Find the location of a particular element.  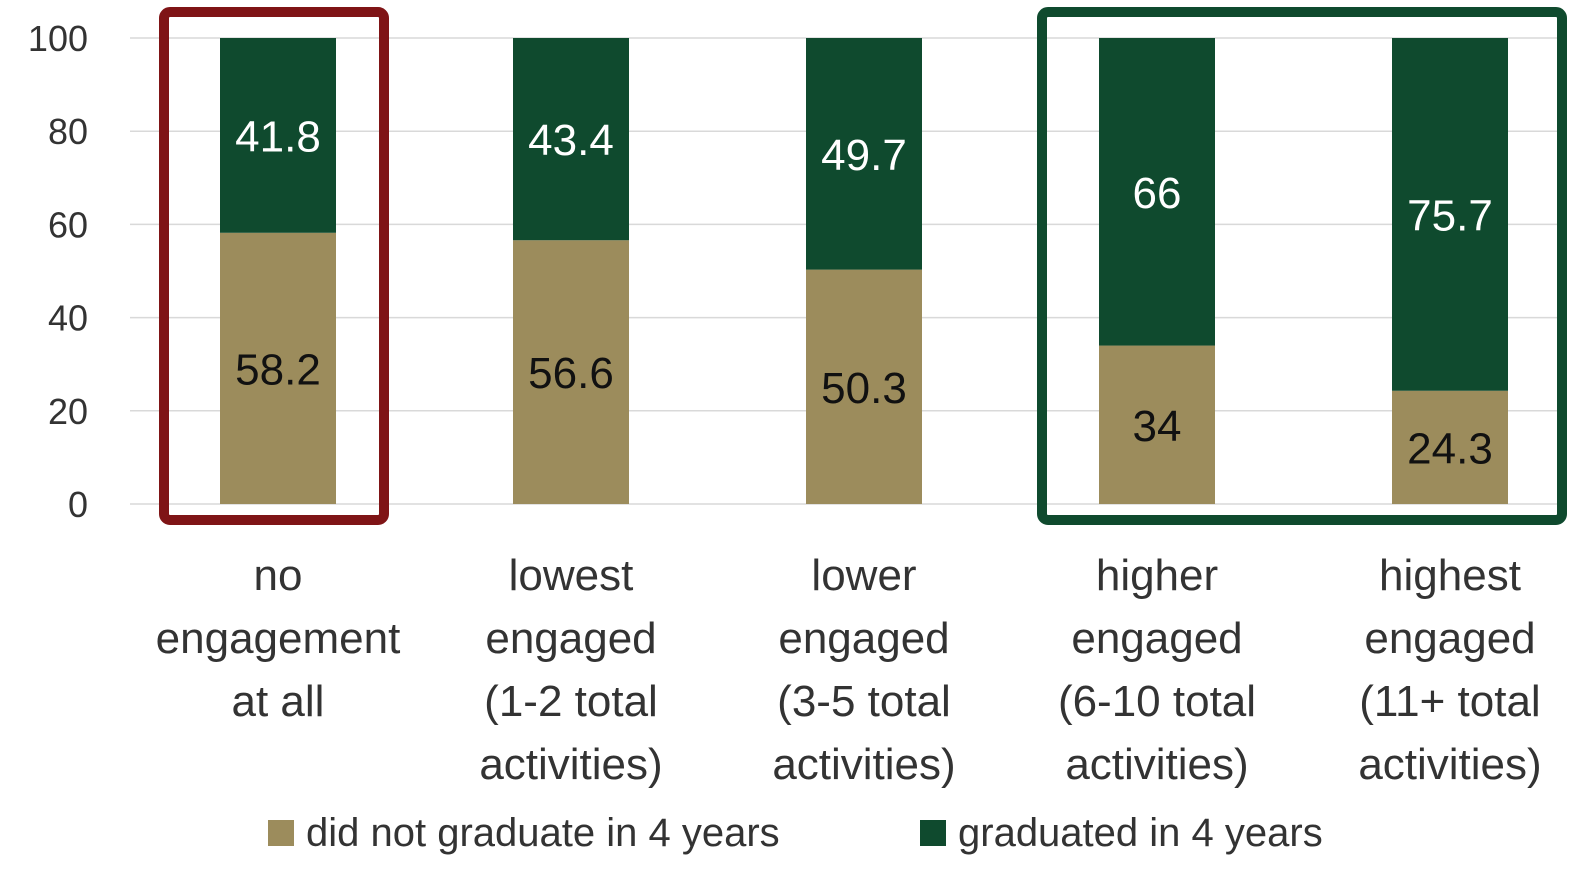

y-tick-label: 100 is located at coordinates (58, 38).